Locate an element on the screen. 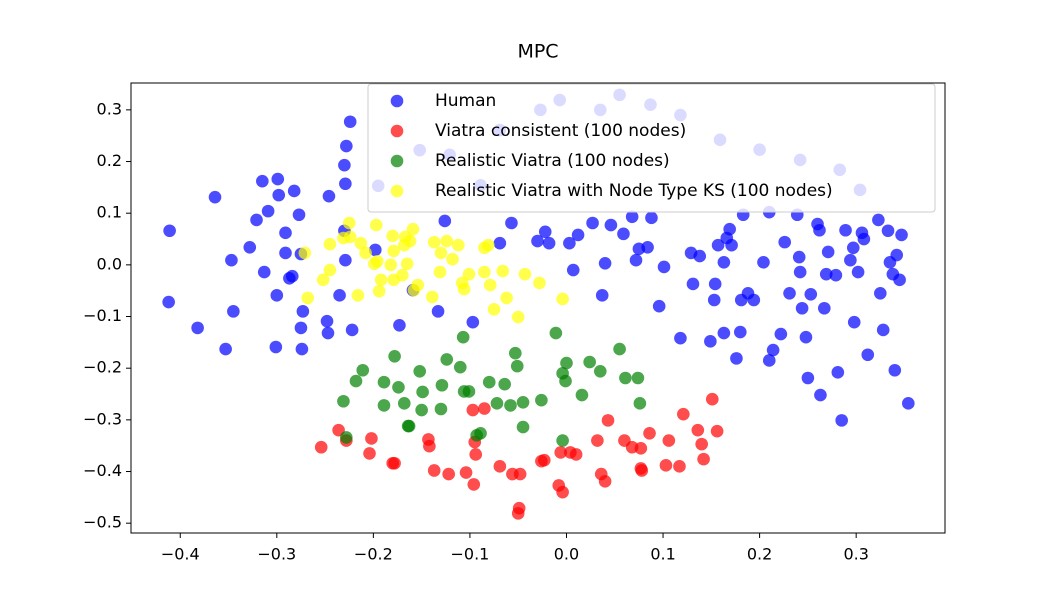  x-tick-label: 0.3 is located at coordinates (855, 554).